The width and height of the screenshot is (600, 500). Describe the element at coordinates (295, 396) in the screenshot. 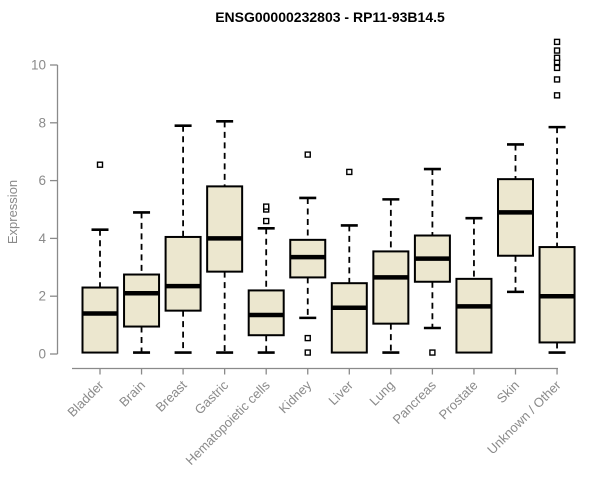

I see `x-tick-label-kidney: Kidney` at that location.